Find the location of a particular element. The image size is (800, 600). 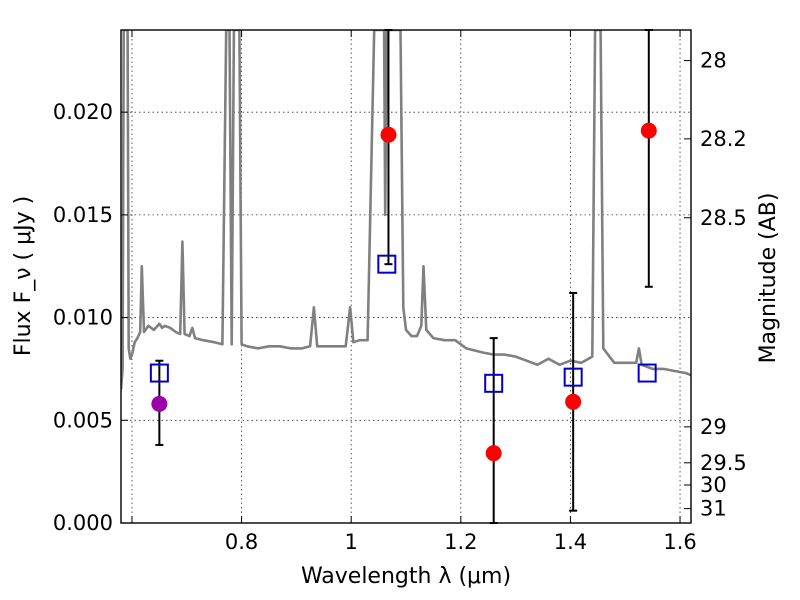

y-tick-label: 0.010 is located at coordinates (83, 318).